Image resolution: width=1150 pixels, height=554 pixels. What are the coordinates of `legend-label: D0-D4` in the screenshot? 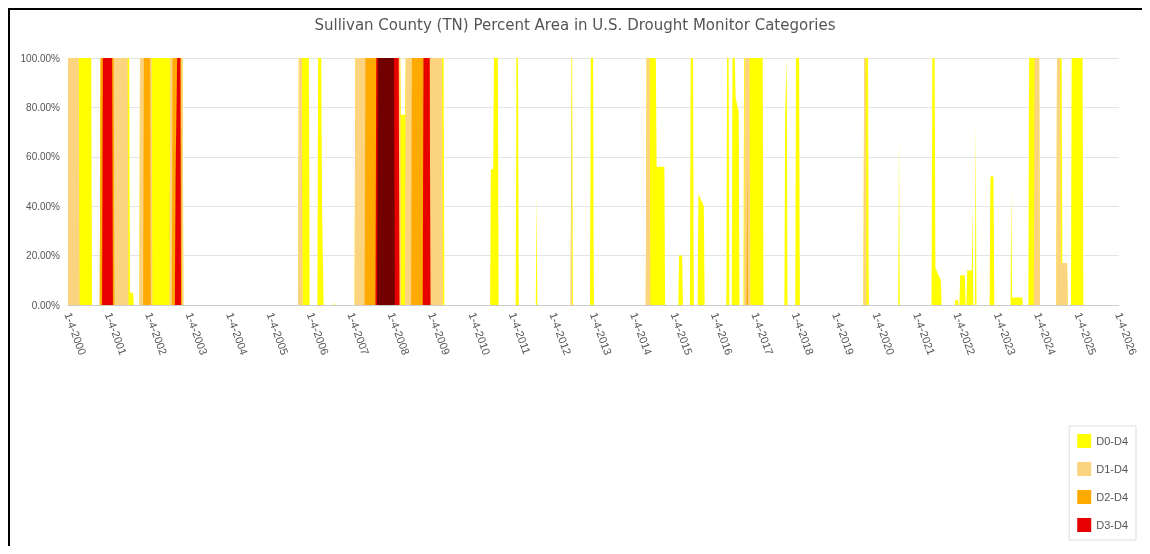 It's located at (1112, 441).